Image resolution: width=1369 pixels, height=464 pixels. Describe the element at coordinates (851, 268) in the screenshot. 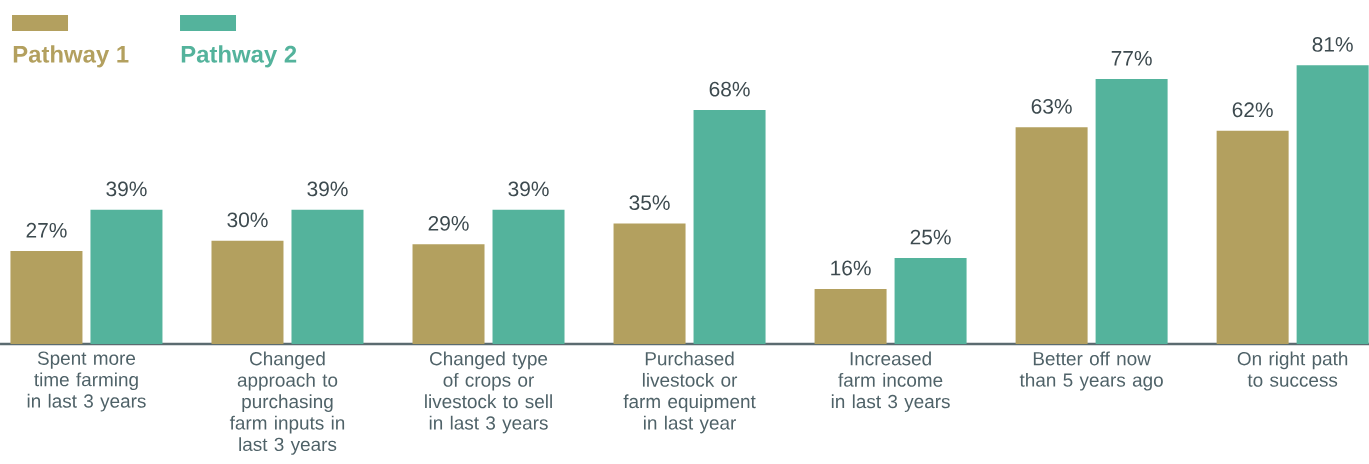

I see `data-label: 16%` at that location.